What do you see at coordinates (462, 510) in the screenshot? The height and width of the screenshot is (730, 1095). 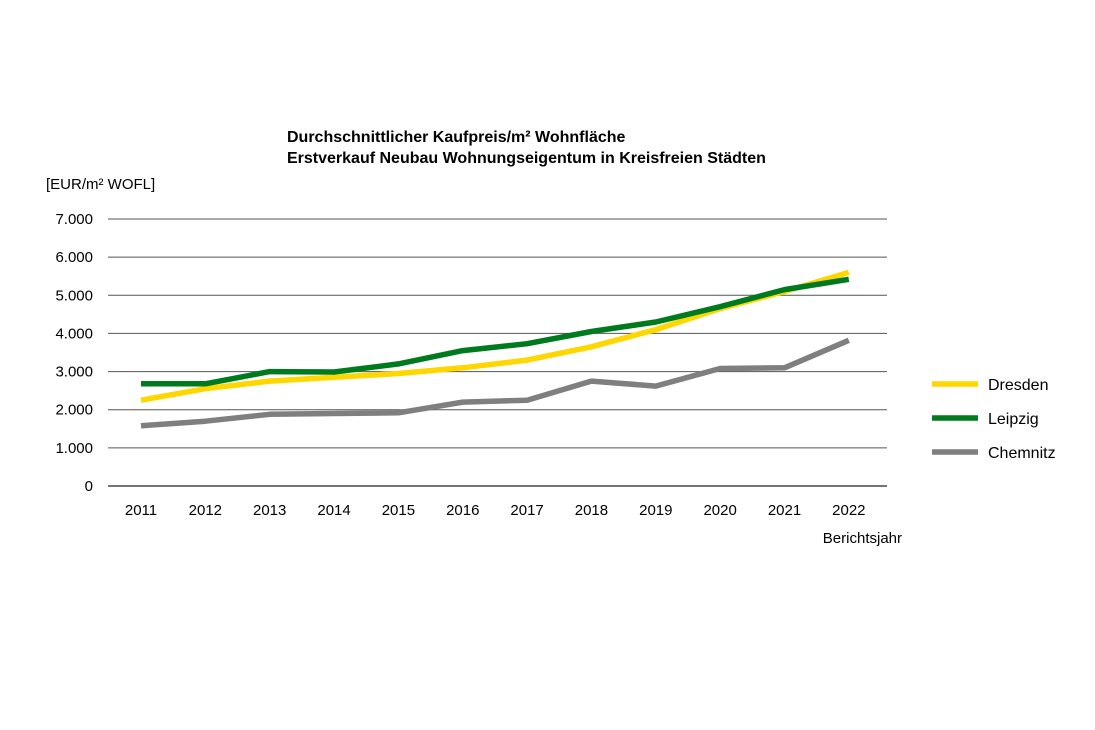 I see `x-tick-label: 2016` at bounding box center [462, 510].